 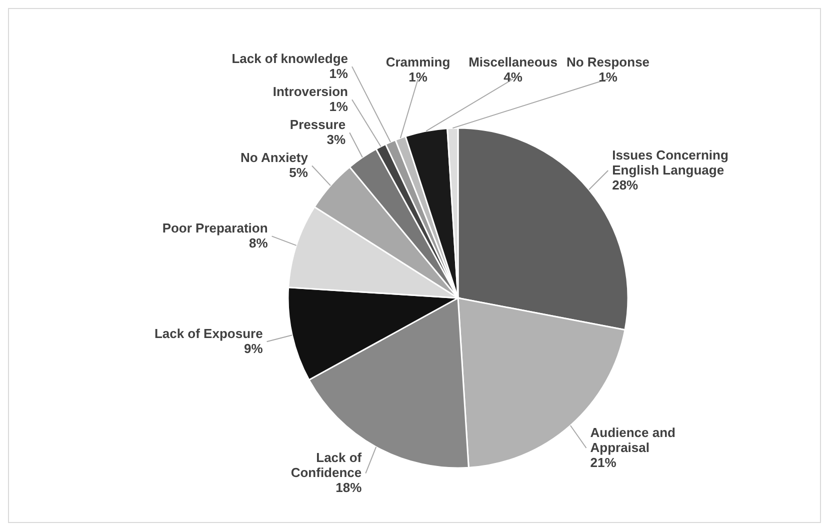 I want to click on data-label: 28%, so click(x=625, y=184).